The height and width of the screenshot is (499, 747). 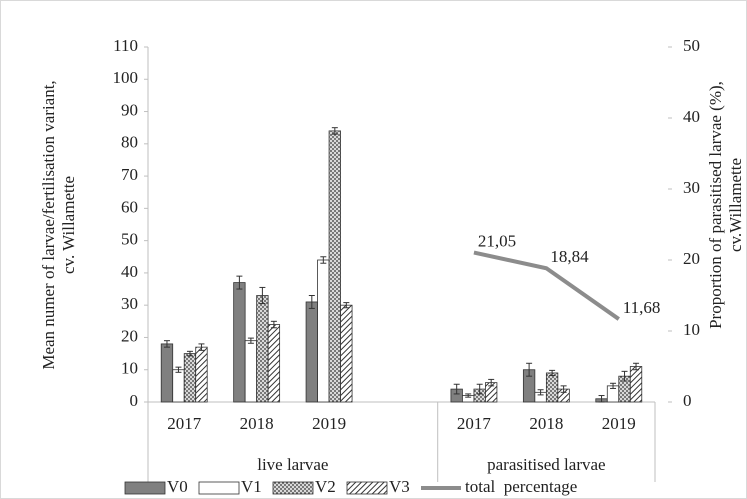 What do you see at coordinates (325, 486) in the screenshot?
I see `legend-label: V2` at bounding box center [325, 486].